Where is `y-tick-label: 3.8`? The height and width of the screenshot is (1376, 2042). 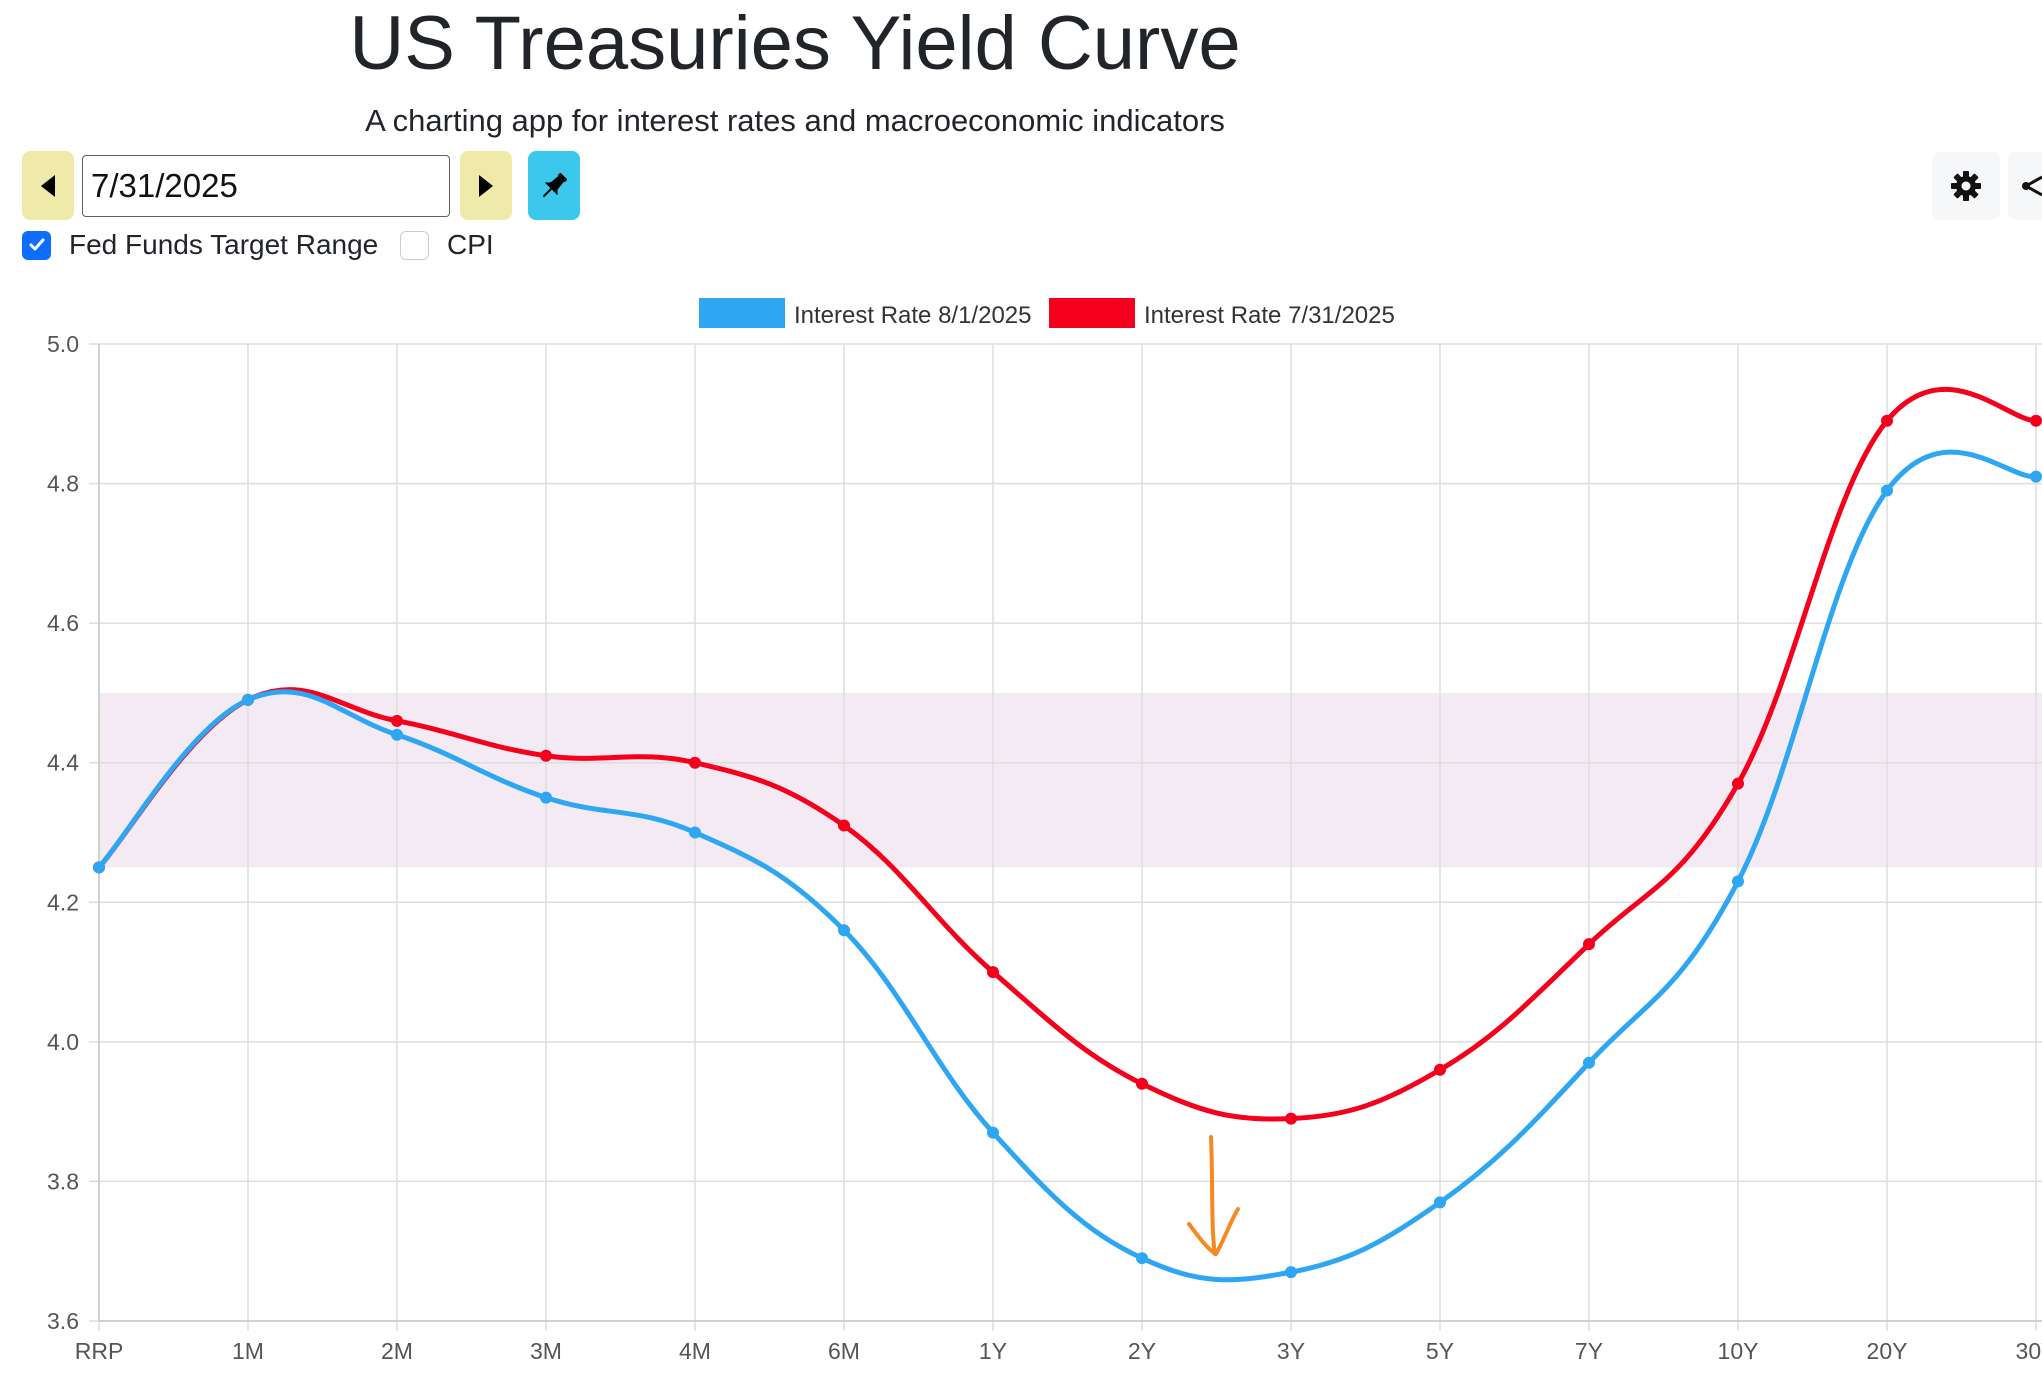 y-tick-label: 3.8 is located at coordinates (63, 1181).